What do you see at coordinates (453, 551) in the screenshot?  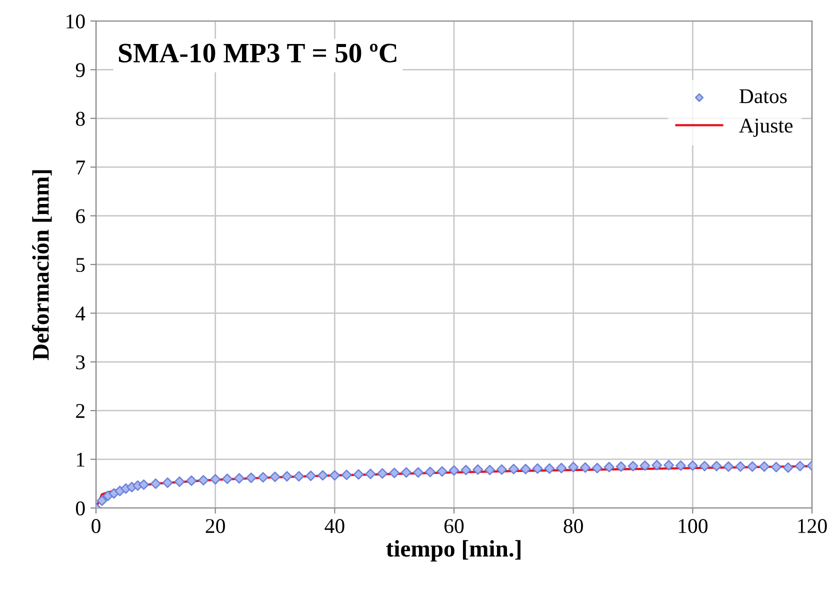 I see `x-axis-title: tiempo [min.]` at bounding box center [453, 551].